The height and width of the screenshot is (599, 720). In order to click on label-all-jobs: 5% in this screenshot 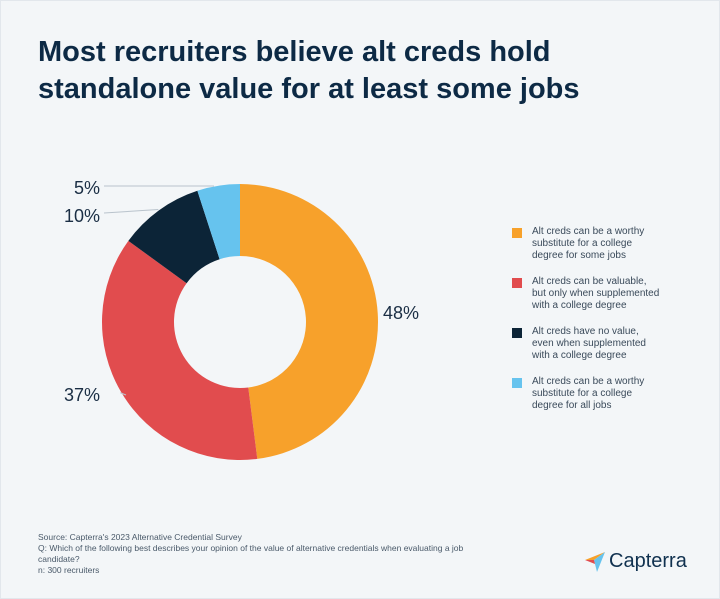, I will do `click(87, 188)`.